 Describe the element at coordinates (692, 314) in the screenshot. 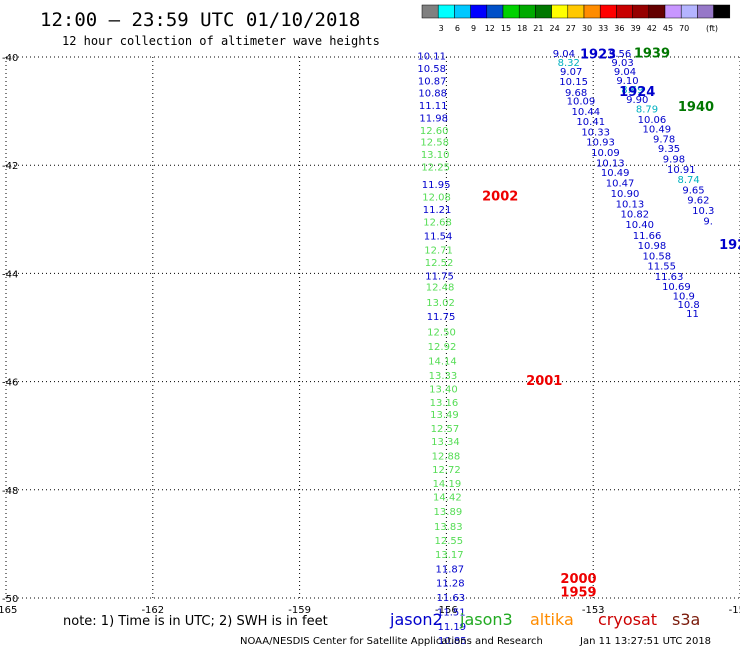

I see `wave-height-value: 11` at that location.